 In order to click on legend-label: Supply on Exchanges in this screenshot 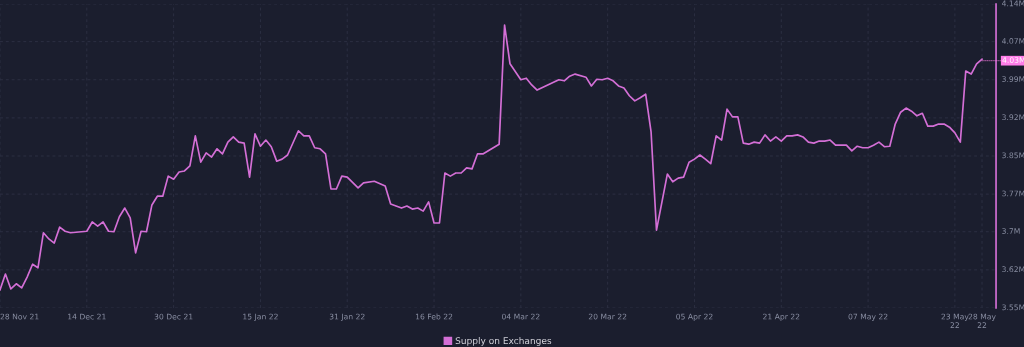, I will do `click(503, 341)`.